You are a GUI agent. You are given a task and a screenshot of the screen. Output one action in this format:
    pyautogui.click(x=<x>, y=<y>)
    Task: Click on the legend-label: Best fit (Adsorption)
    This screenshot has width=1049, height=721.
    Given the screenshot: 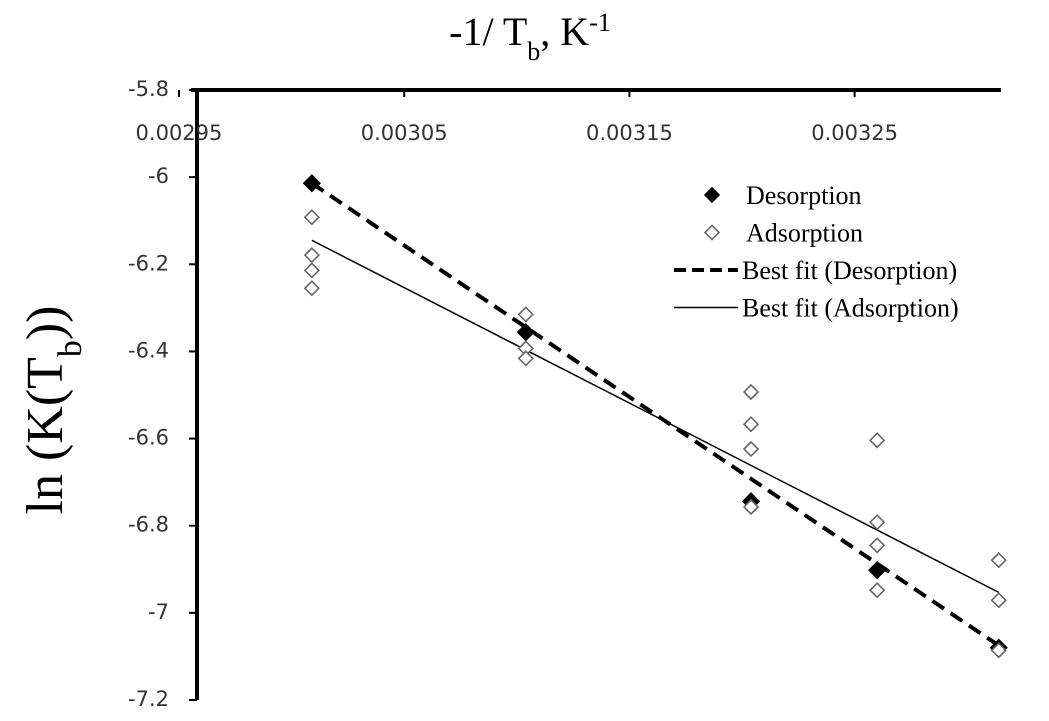 What is the action you would take?
    pyautogui.click(x=850, y=308)
    